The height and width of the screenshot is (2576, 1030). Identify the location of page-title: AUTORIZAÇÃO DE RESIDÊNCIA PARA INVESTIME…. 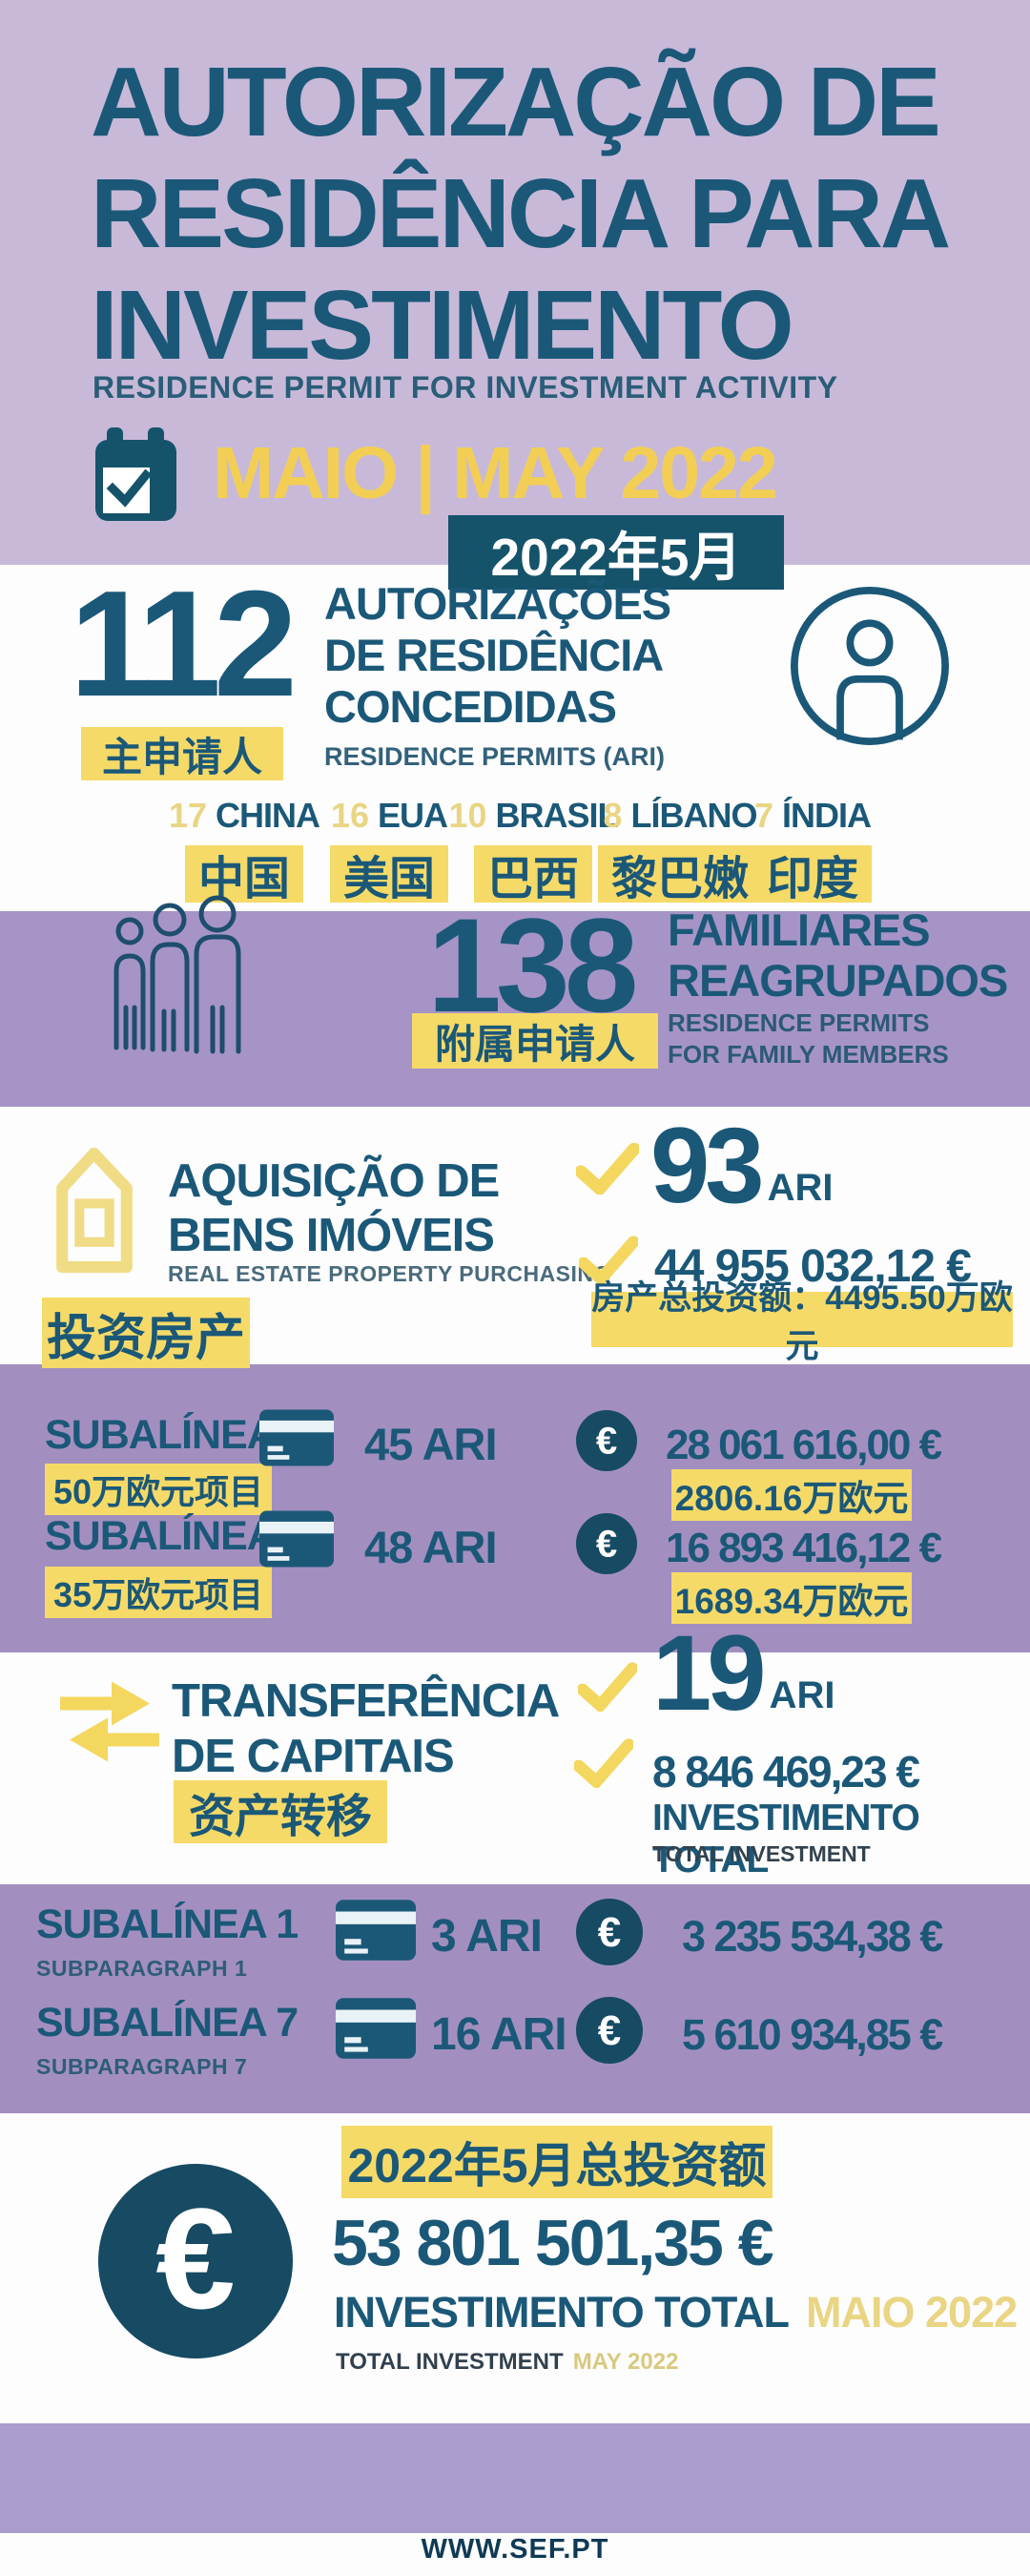
(548, 213).